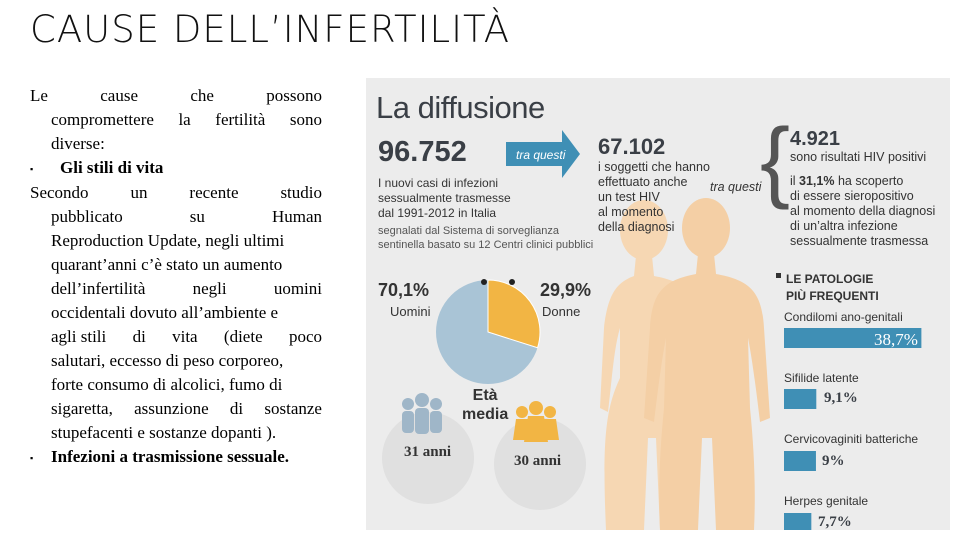 The height and width of the screenshot is (540, 960). What do you see at coordinates (561, 311) in the screenshot?
I see `women-label: Donne` at bounding box center [561, 311].